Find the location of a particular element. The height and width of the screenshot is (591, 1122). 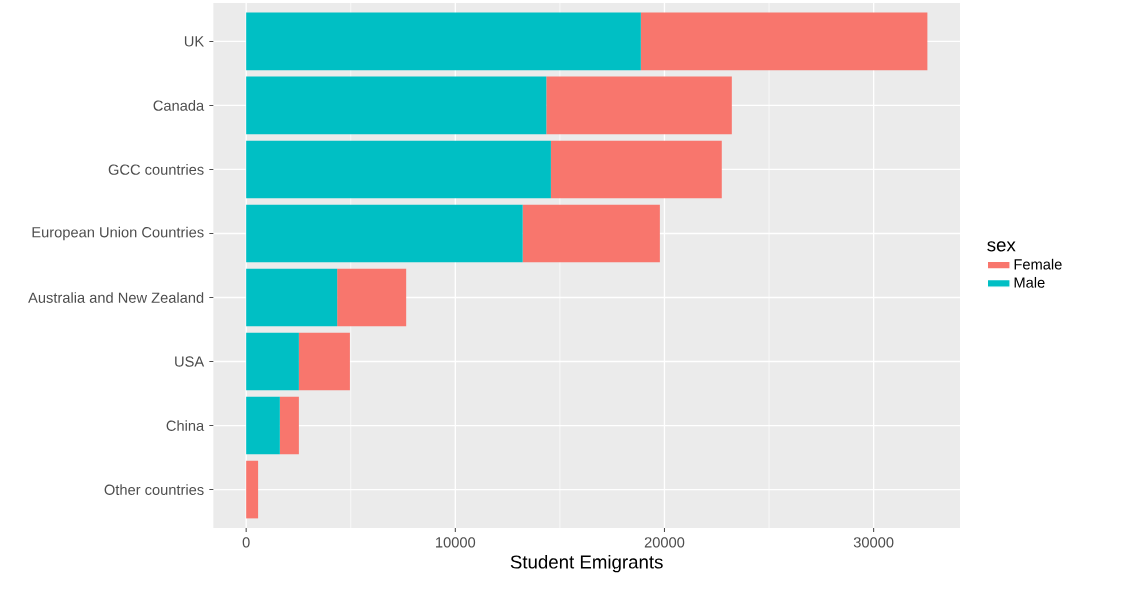

x-tick-label: 30000 is located at coordinates (873, 542).